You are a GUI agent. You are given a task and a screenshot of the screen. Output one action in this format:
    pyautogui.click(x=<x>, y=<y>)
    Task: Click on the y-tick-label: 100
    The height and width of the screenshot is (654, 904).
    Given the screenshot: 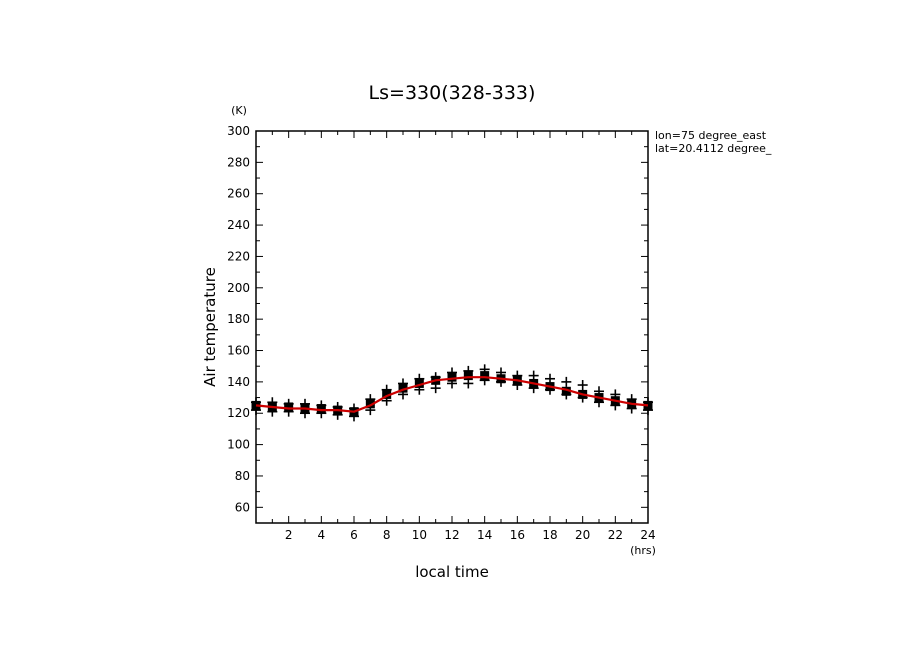 What is the action you would take?
    pyautogui.click(x=238, y=445)
    